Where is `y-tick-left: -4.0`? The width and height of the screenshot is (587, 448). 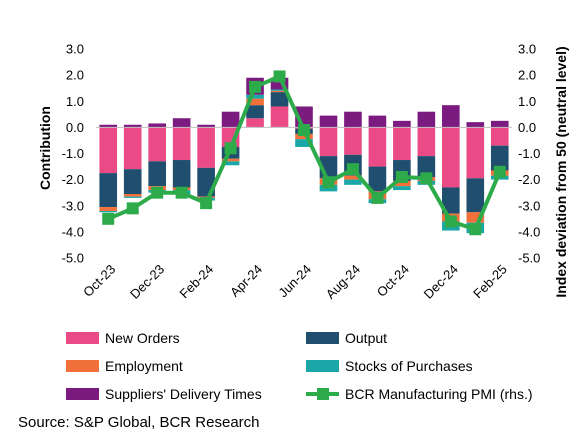
y-tick-left: -4.0 is located at coordinates (73, 231).